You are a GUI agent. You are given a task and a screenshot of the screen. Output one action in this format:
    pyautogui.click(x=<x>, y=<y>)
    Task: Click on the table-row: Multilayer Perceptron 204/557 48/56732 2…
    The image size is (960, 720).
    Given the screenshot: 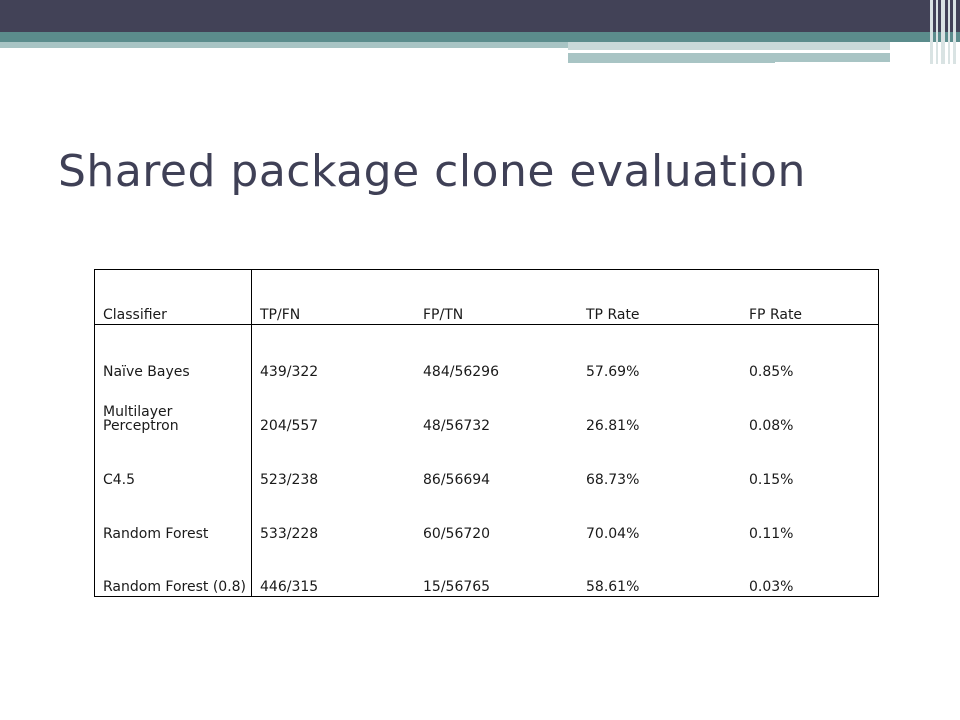 What is the action you would take?
    pyautogui.click(x=486, y=407)
    